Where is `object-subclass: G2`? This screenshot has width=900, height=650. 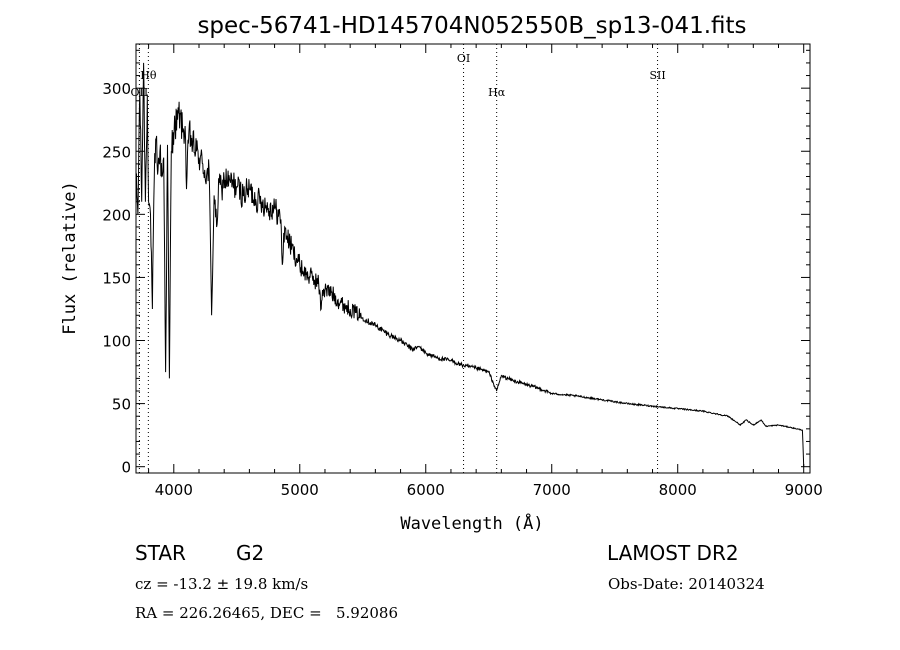 object-subclass: G2 is located at coordinates (250, 553).